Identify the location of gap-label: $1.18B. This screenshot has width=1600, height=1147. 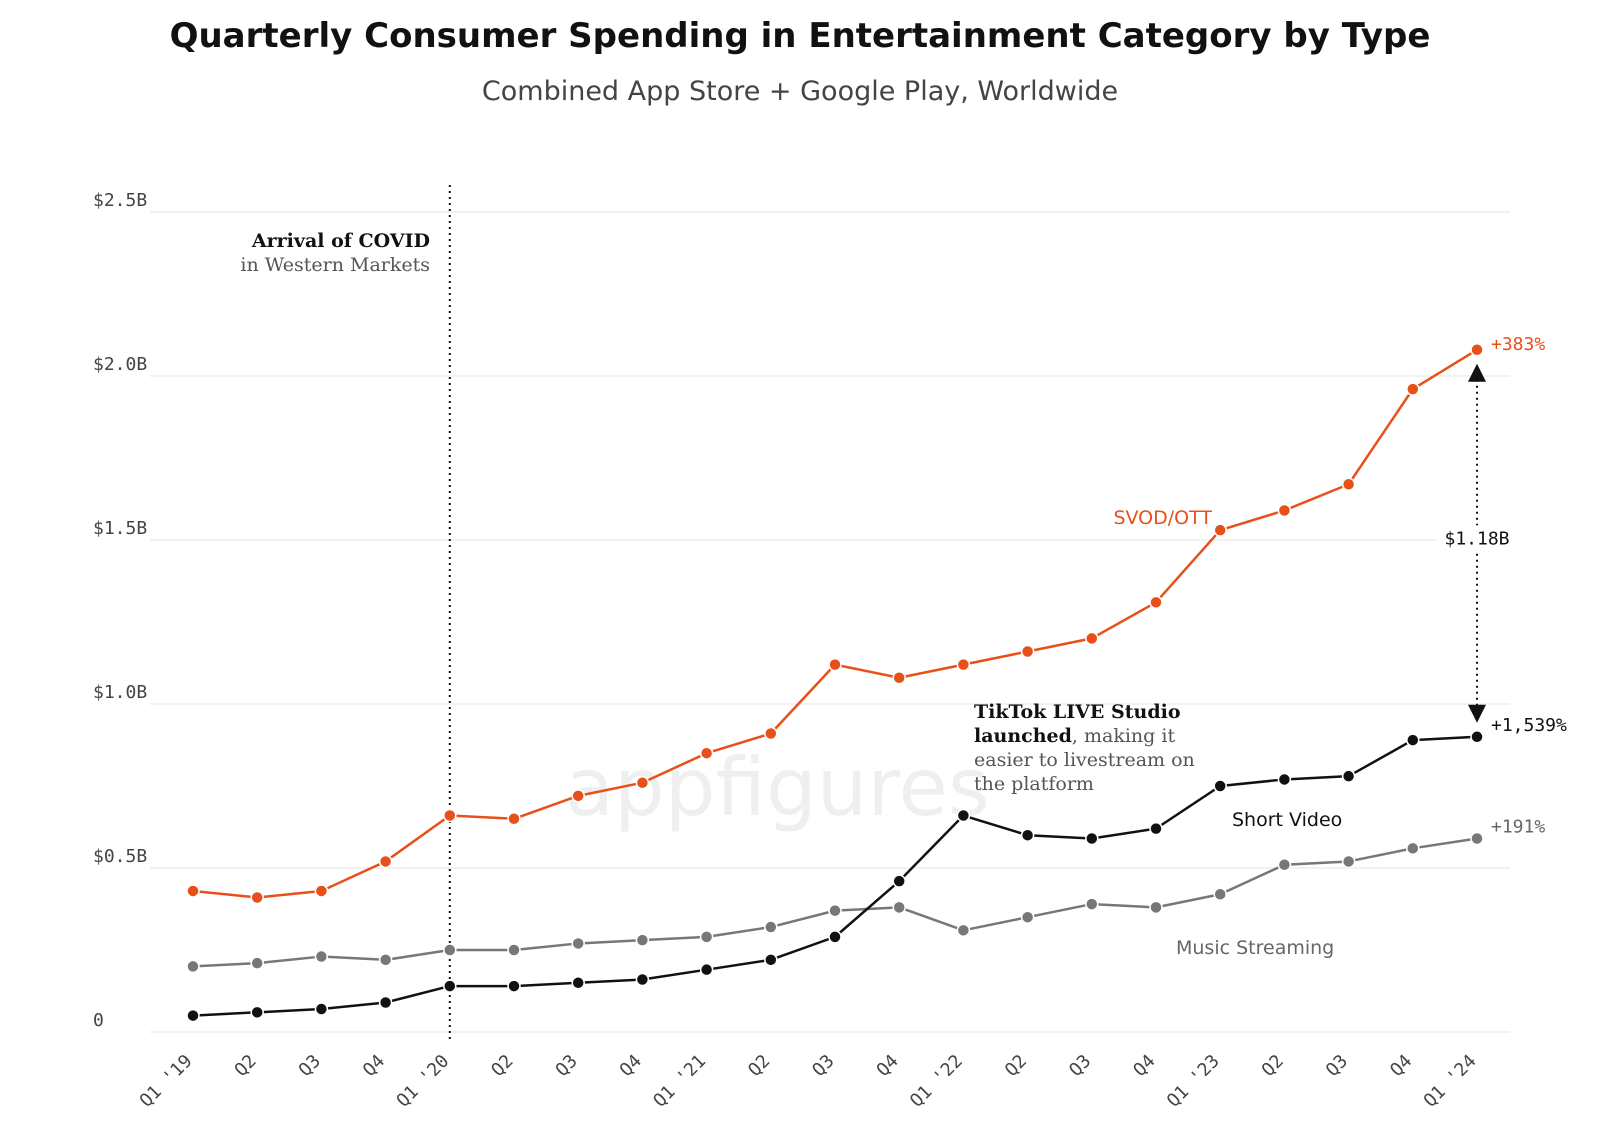
(1476, 538).